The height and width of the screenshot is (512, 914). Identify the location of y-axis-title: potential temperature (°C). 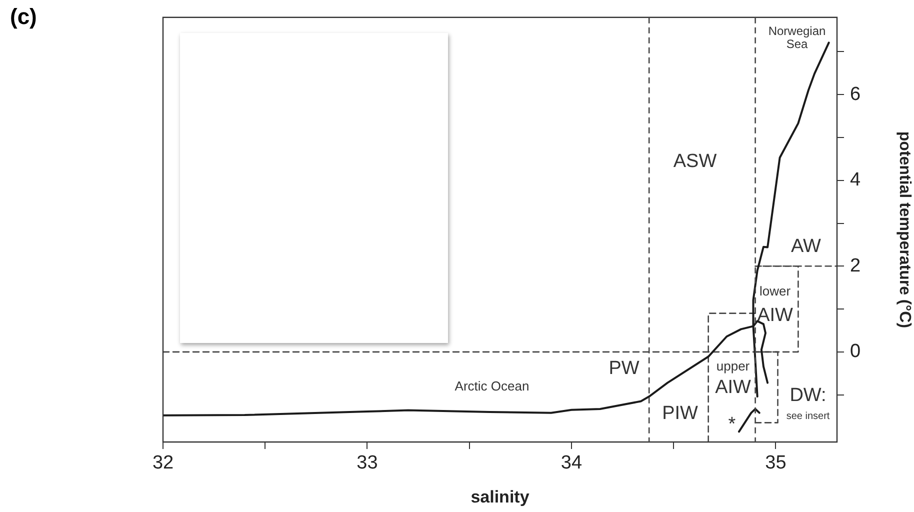
(904, 229).